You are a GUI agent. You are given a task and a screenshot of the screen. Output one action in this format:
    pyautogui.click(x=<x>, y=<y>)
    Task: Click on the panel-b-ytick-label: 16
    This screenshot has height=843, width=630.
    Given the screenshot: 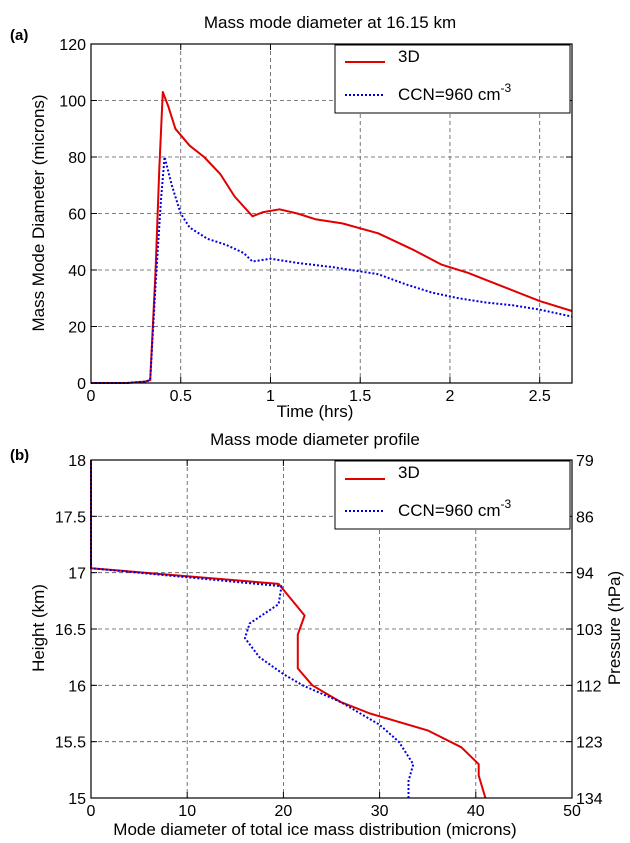 What is the action you would take?
    pyautogui.click(x=77, y=686)
    